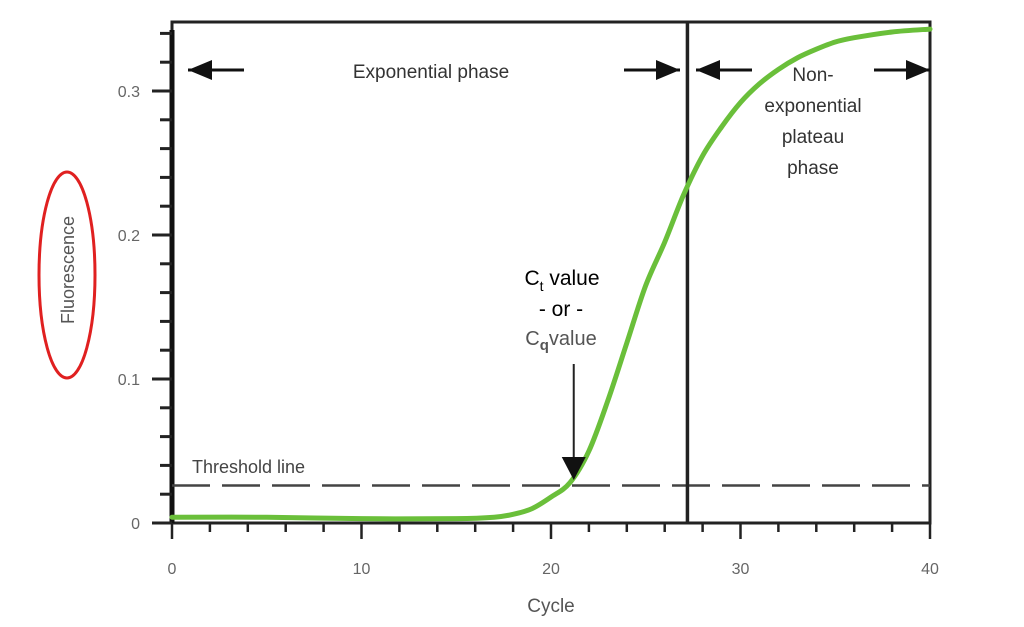 The height and width of the screenshot is (627, 1024). What do you see at coordinates (172, 569) in the screenshot?
I see `x-tick-label: 0` at bounding box center [172, 569].